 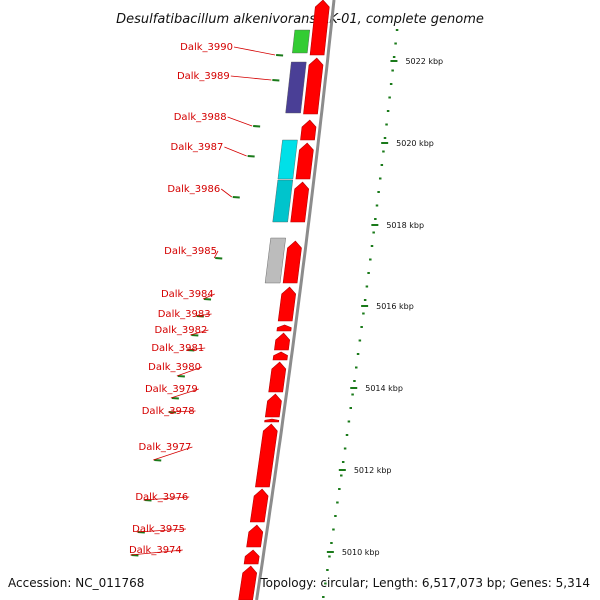 I want to click on gene-label: Dalk_3983, so click(x=184, y=314).